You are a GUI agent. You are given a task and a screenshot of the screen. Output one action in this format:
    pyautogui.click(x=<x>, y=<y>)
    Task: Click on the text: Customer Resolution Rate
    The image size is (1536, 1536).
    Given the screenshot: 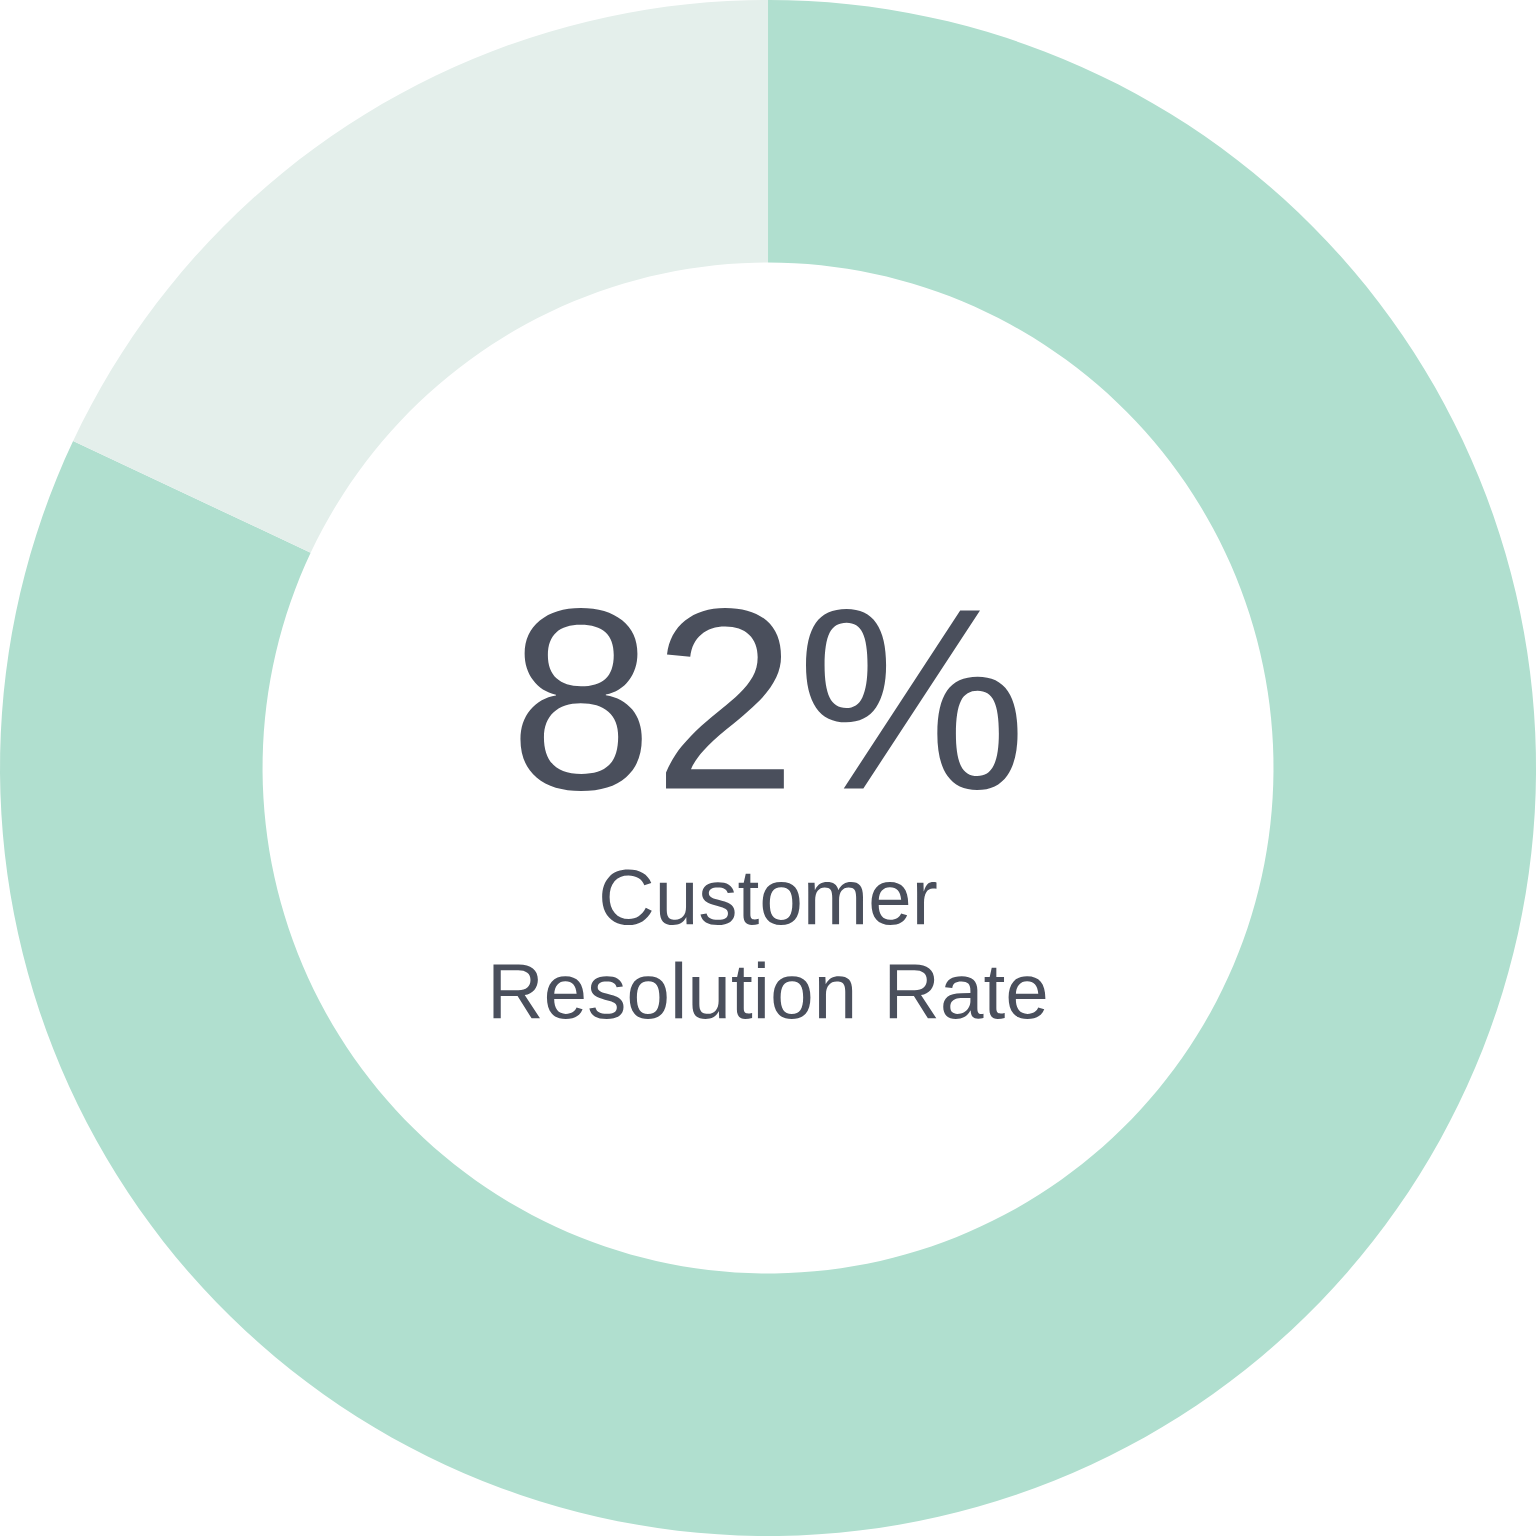 What is the action you would take?
    pyautogui.click(x=769, y=944)
    